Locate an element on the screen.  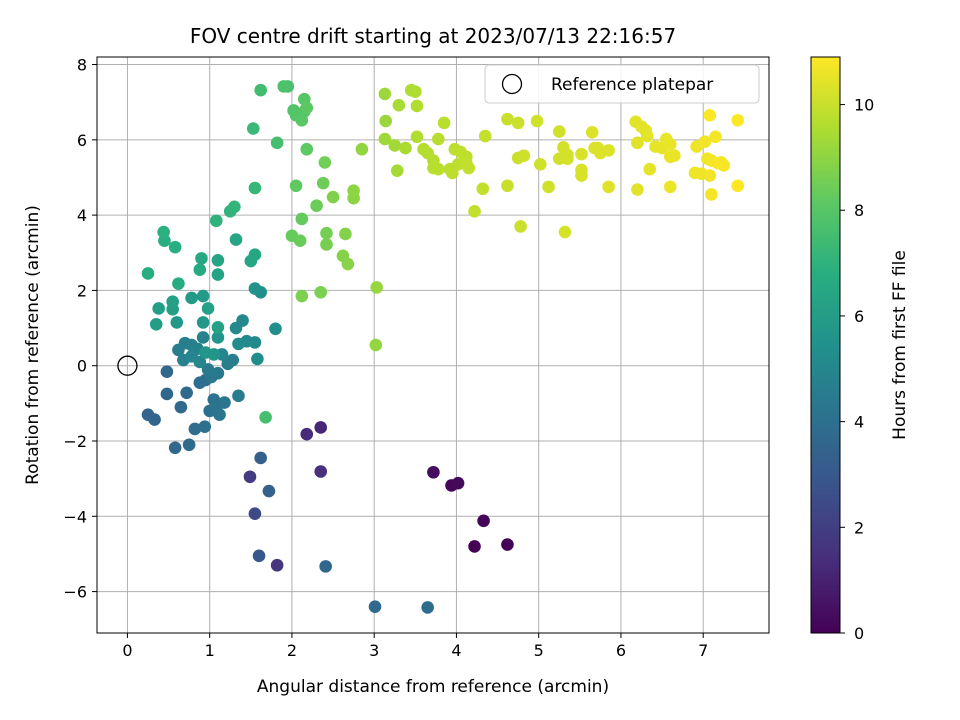
y-tick-label: 2 is located at coordinates (82, 290).